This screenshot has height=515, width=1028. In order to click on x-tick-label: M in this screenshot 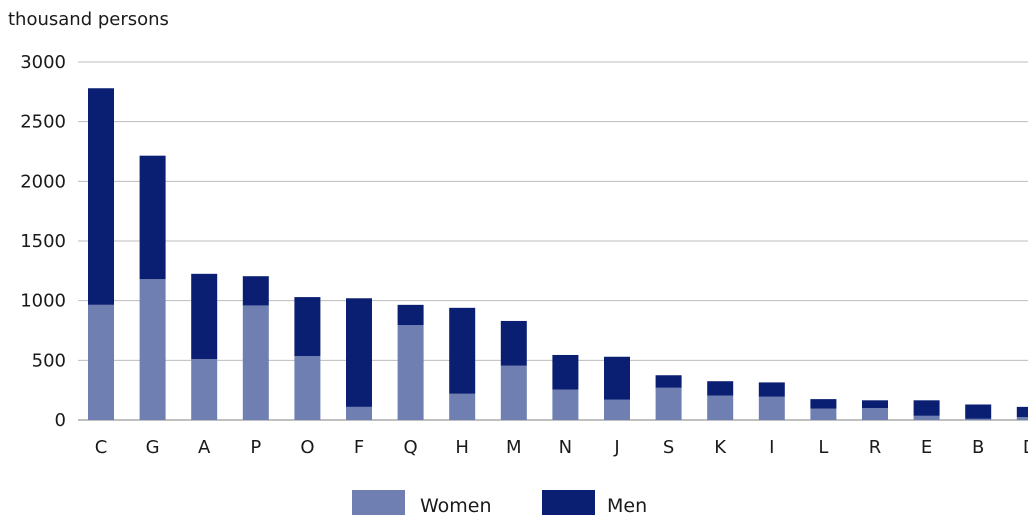, I will do `click(514, 447)`.